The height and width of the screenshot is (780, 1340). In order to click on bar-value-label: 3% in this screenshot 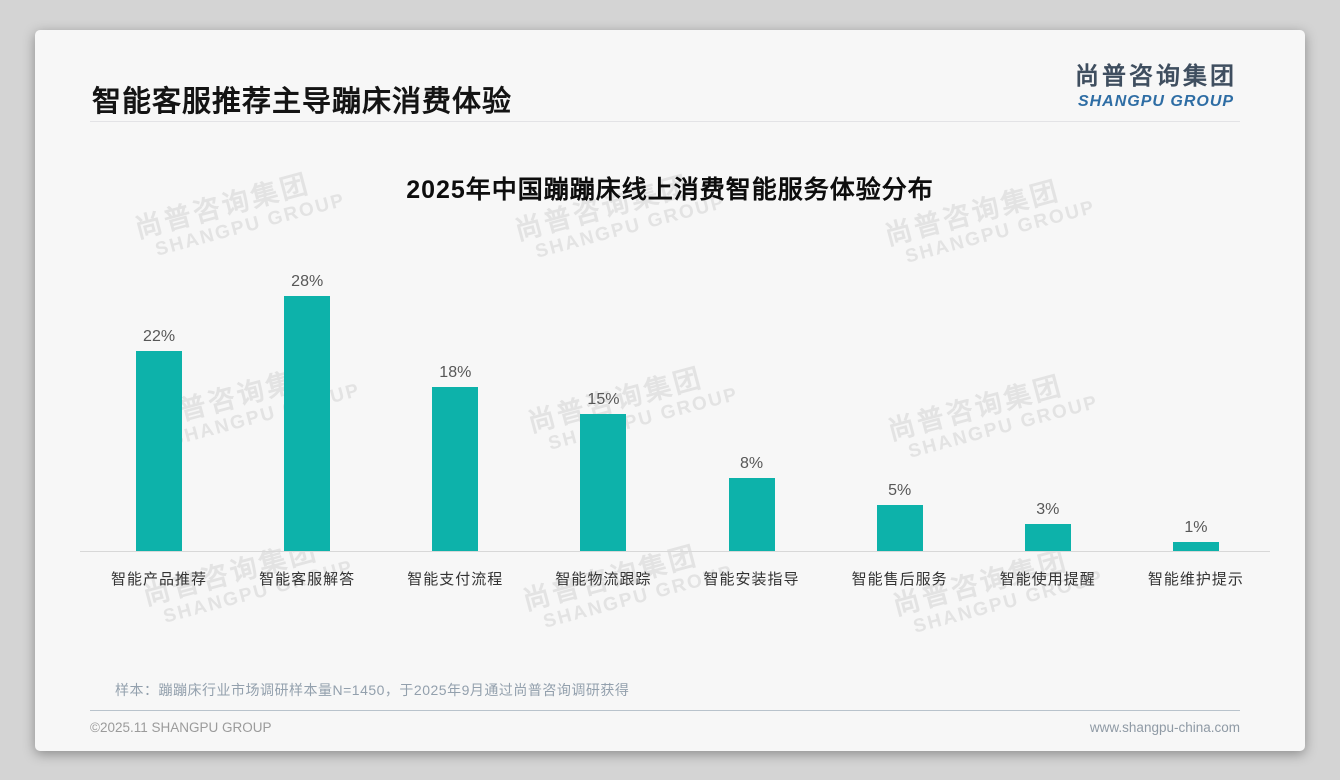, I will do `click(1048, 509)`.